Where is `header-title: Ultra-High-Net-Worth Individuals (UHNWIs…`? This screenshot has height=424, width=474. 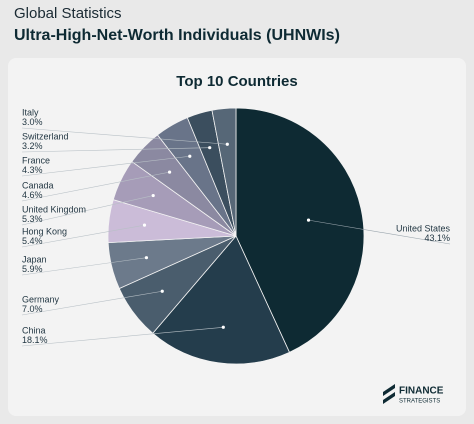
header-title: Ultra-High-Net-Worth Individuals (UHNWIs… is located at coordinates (177, 35).